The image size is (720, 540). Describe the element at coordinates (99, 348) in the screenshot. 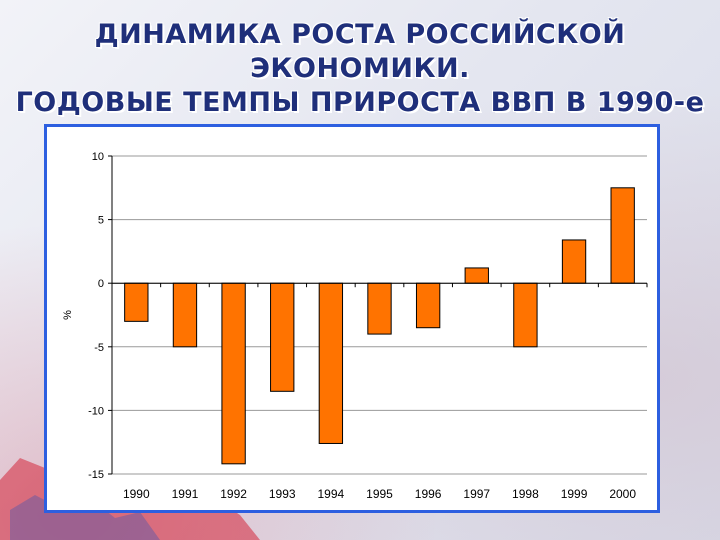

I see `y-tick-label: -5` at that location.